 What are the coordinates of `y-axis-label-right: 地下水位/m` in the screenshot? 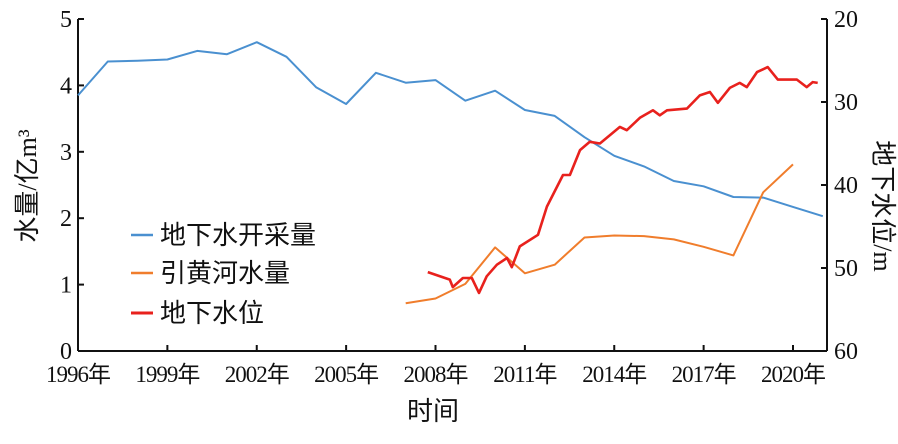 It's located at (882, 205).